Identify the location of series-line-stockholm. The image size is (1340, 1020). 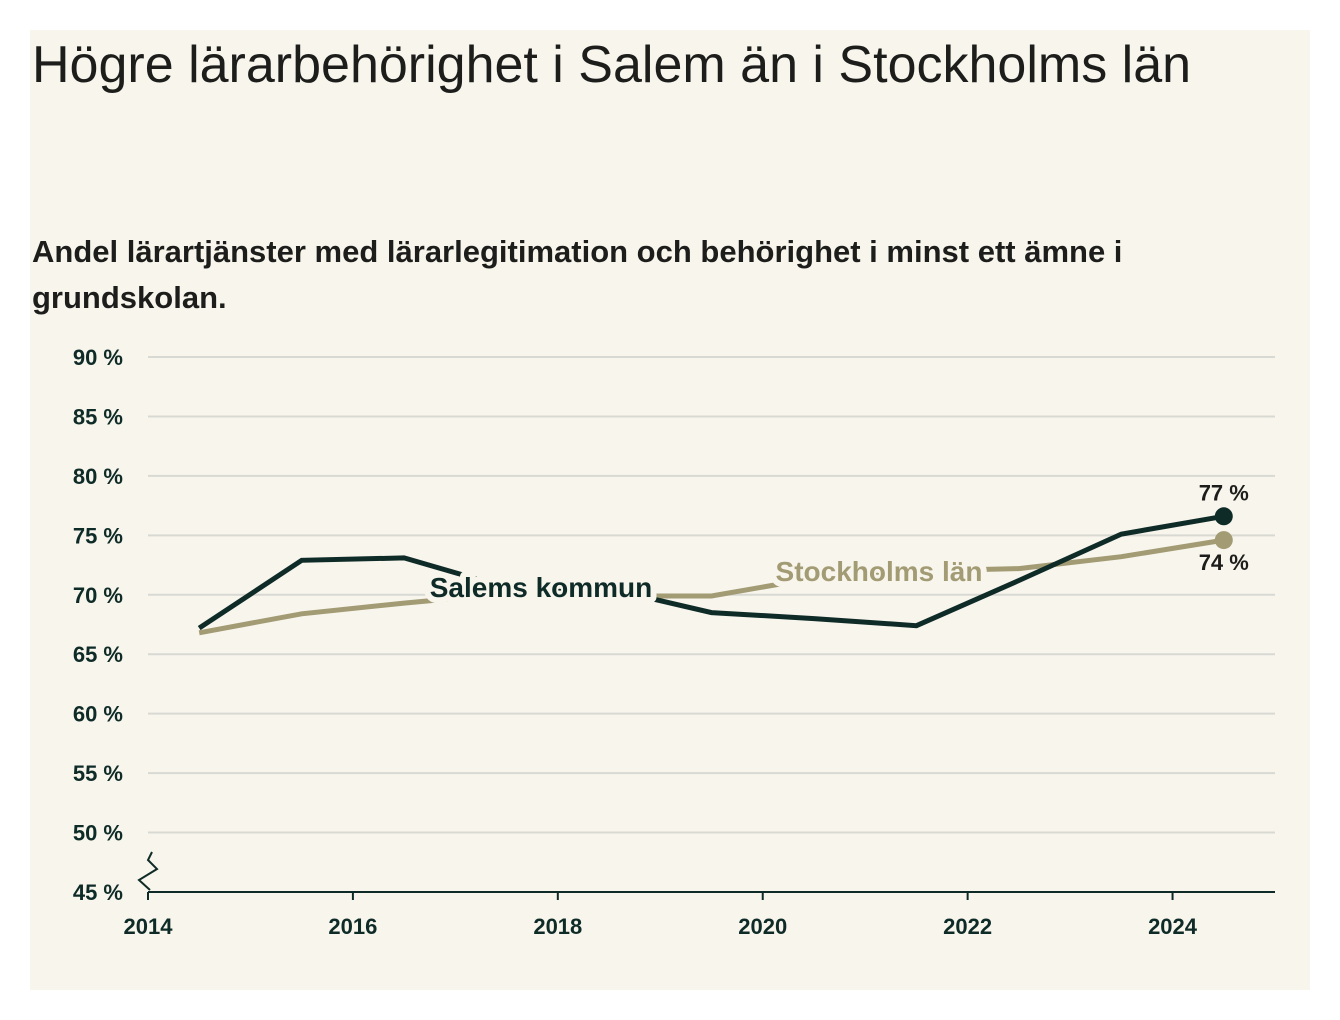
(711, 586).